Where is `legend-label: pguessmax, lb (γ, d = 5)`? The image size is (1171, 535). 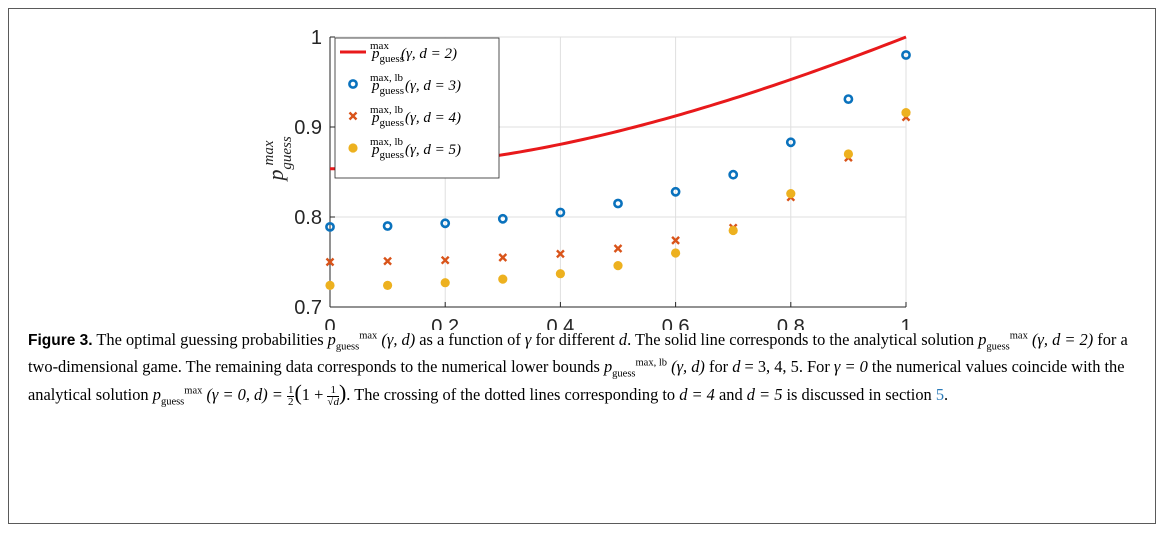 legend-label: pguessmax, lb (γ, d = 5) is located at coordinates (415, 148).